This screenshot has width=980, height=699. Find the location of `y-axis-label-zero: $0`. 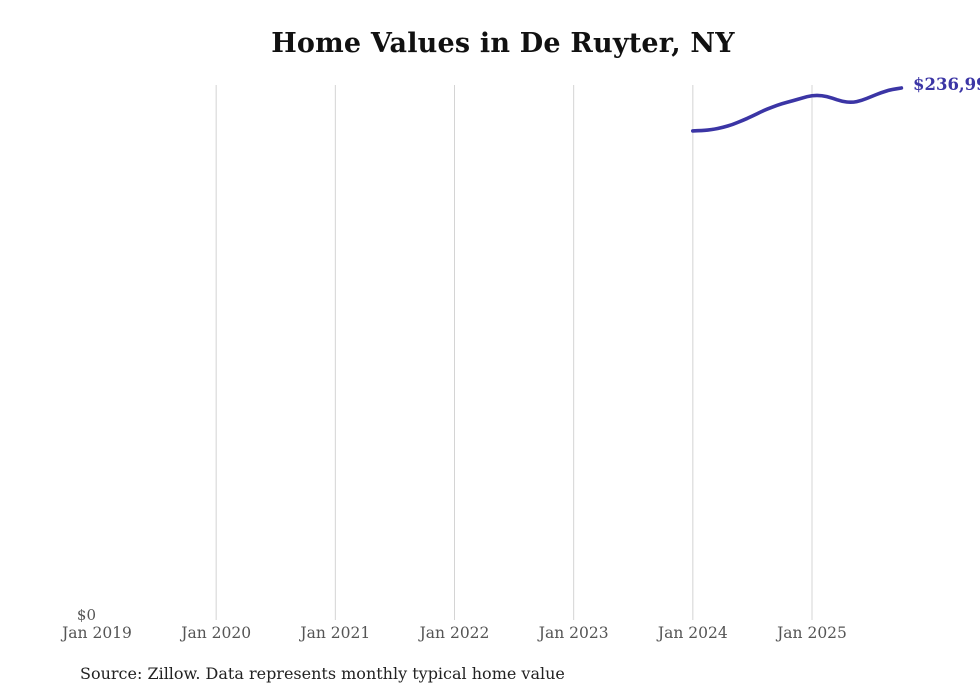

y-axis-label-zero: $0 is located at coordinates (86, 615).